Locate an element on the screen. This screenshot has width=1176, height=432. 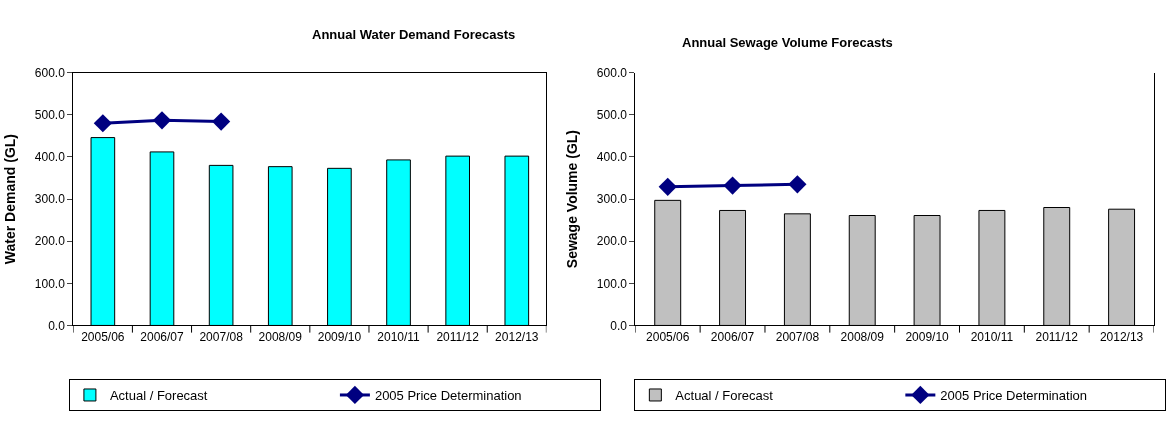
chart-title: Annual Water Demand Forecasts is located at coordinates (414, 34).